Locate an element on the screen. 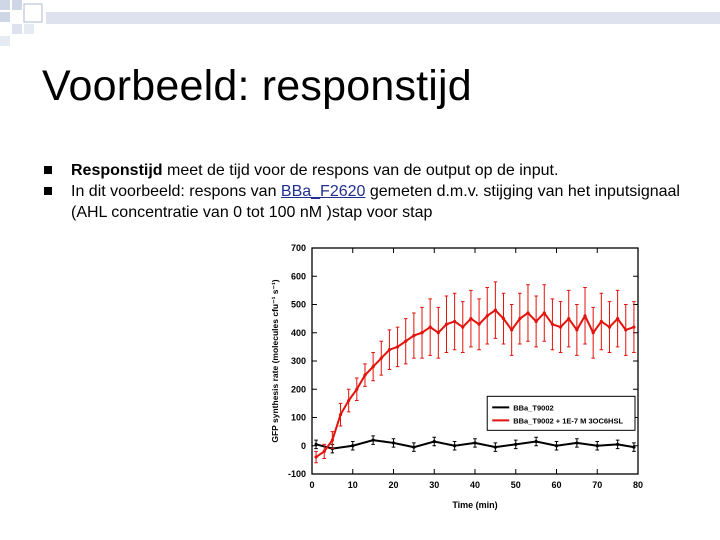  y-tick-label: -100 is located at coordinates (297, 474).